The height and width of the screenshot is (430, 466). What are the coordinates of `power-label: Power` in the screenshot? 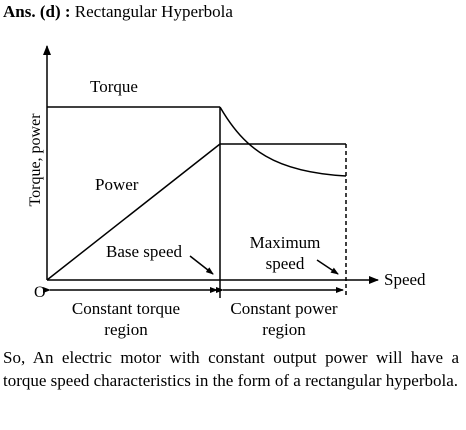 It's located at (117, 184).